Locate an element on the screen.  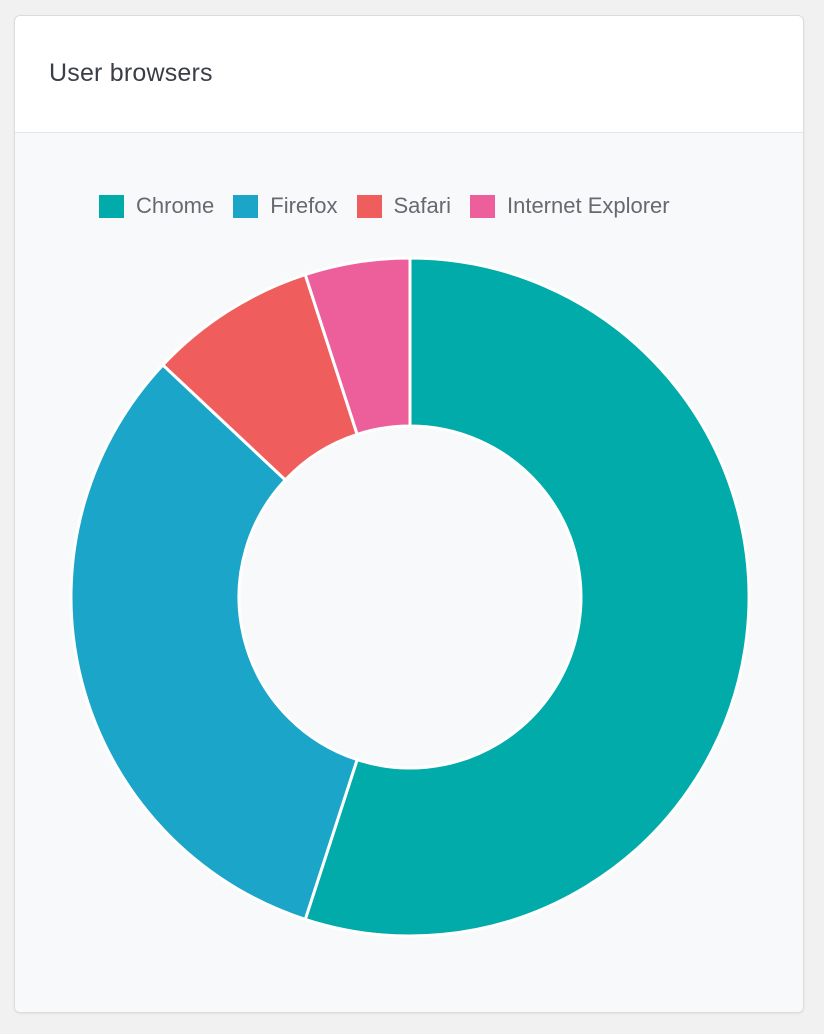
legend-item-safari: Safari is located at coordinates (403, 206).